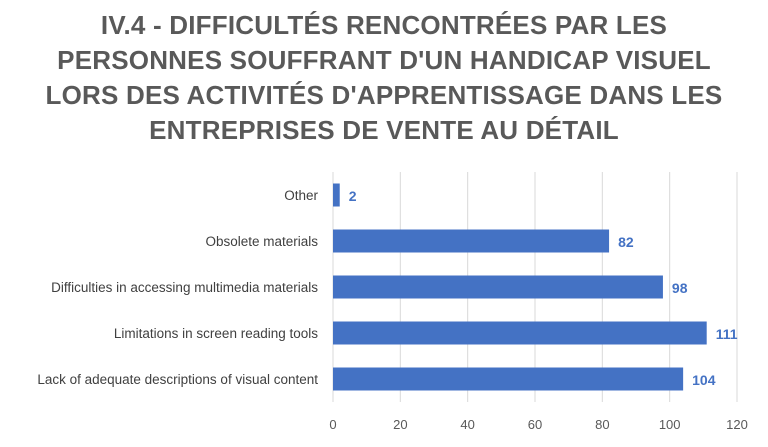  I want to click on x-tick-label: 20, so click(400, 424).